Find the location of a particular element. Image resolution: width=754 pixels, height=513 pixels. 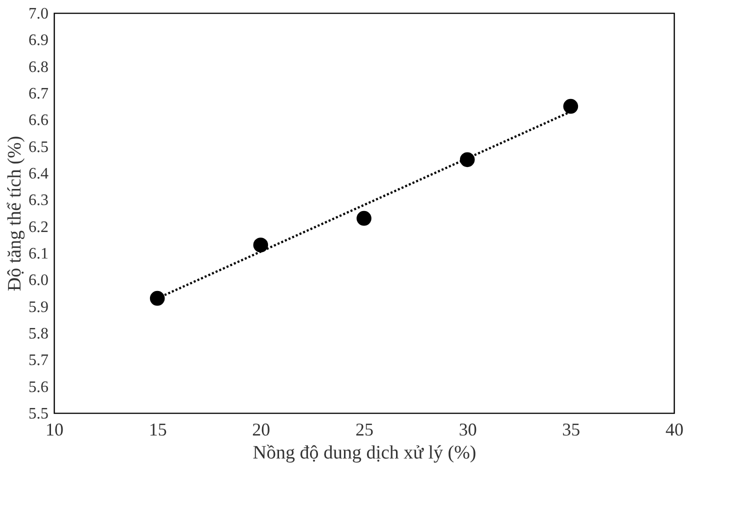

y-axis-title: Độ tăng thể tích (%) is located at coordinates (15, 214).